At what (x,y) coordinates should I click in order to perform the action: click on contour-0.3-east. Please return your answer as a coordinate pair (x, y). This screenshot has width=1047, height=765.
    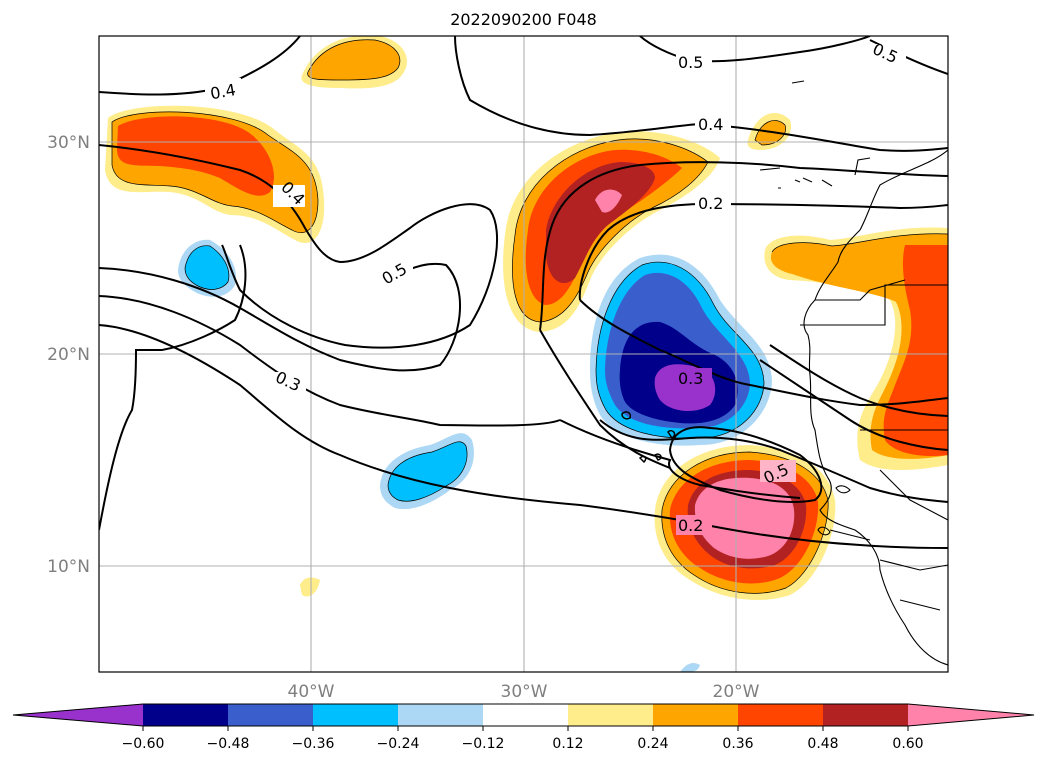
    Looking at the image, I should click on (763, 353).